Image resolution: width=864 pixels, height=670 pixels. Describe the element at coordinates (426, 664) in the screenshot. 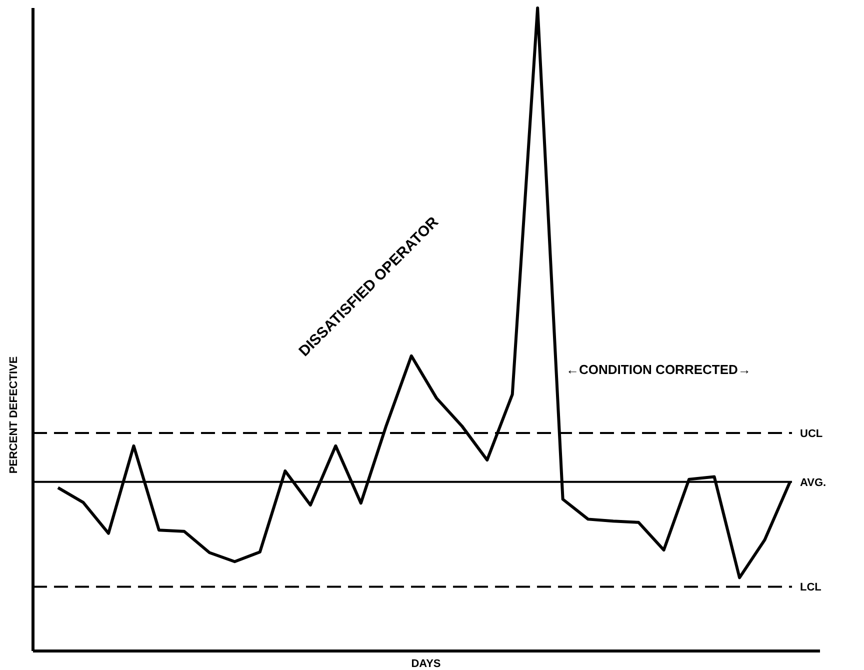

I see `x-axis-title: DAYS` at that location.